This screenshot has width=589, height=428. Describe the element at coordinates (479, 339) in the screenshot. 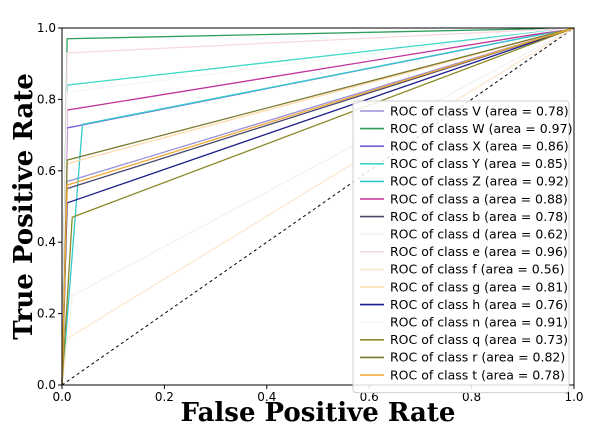

I see `legend-label-13: ROC of class q (area = 0.73)` at that location.